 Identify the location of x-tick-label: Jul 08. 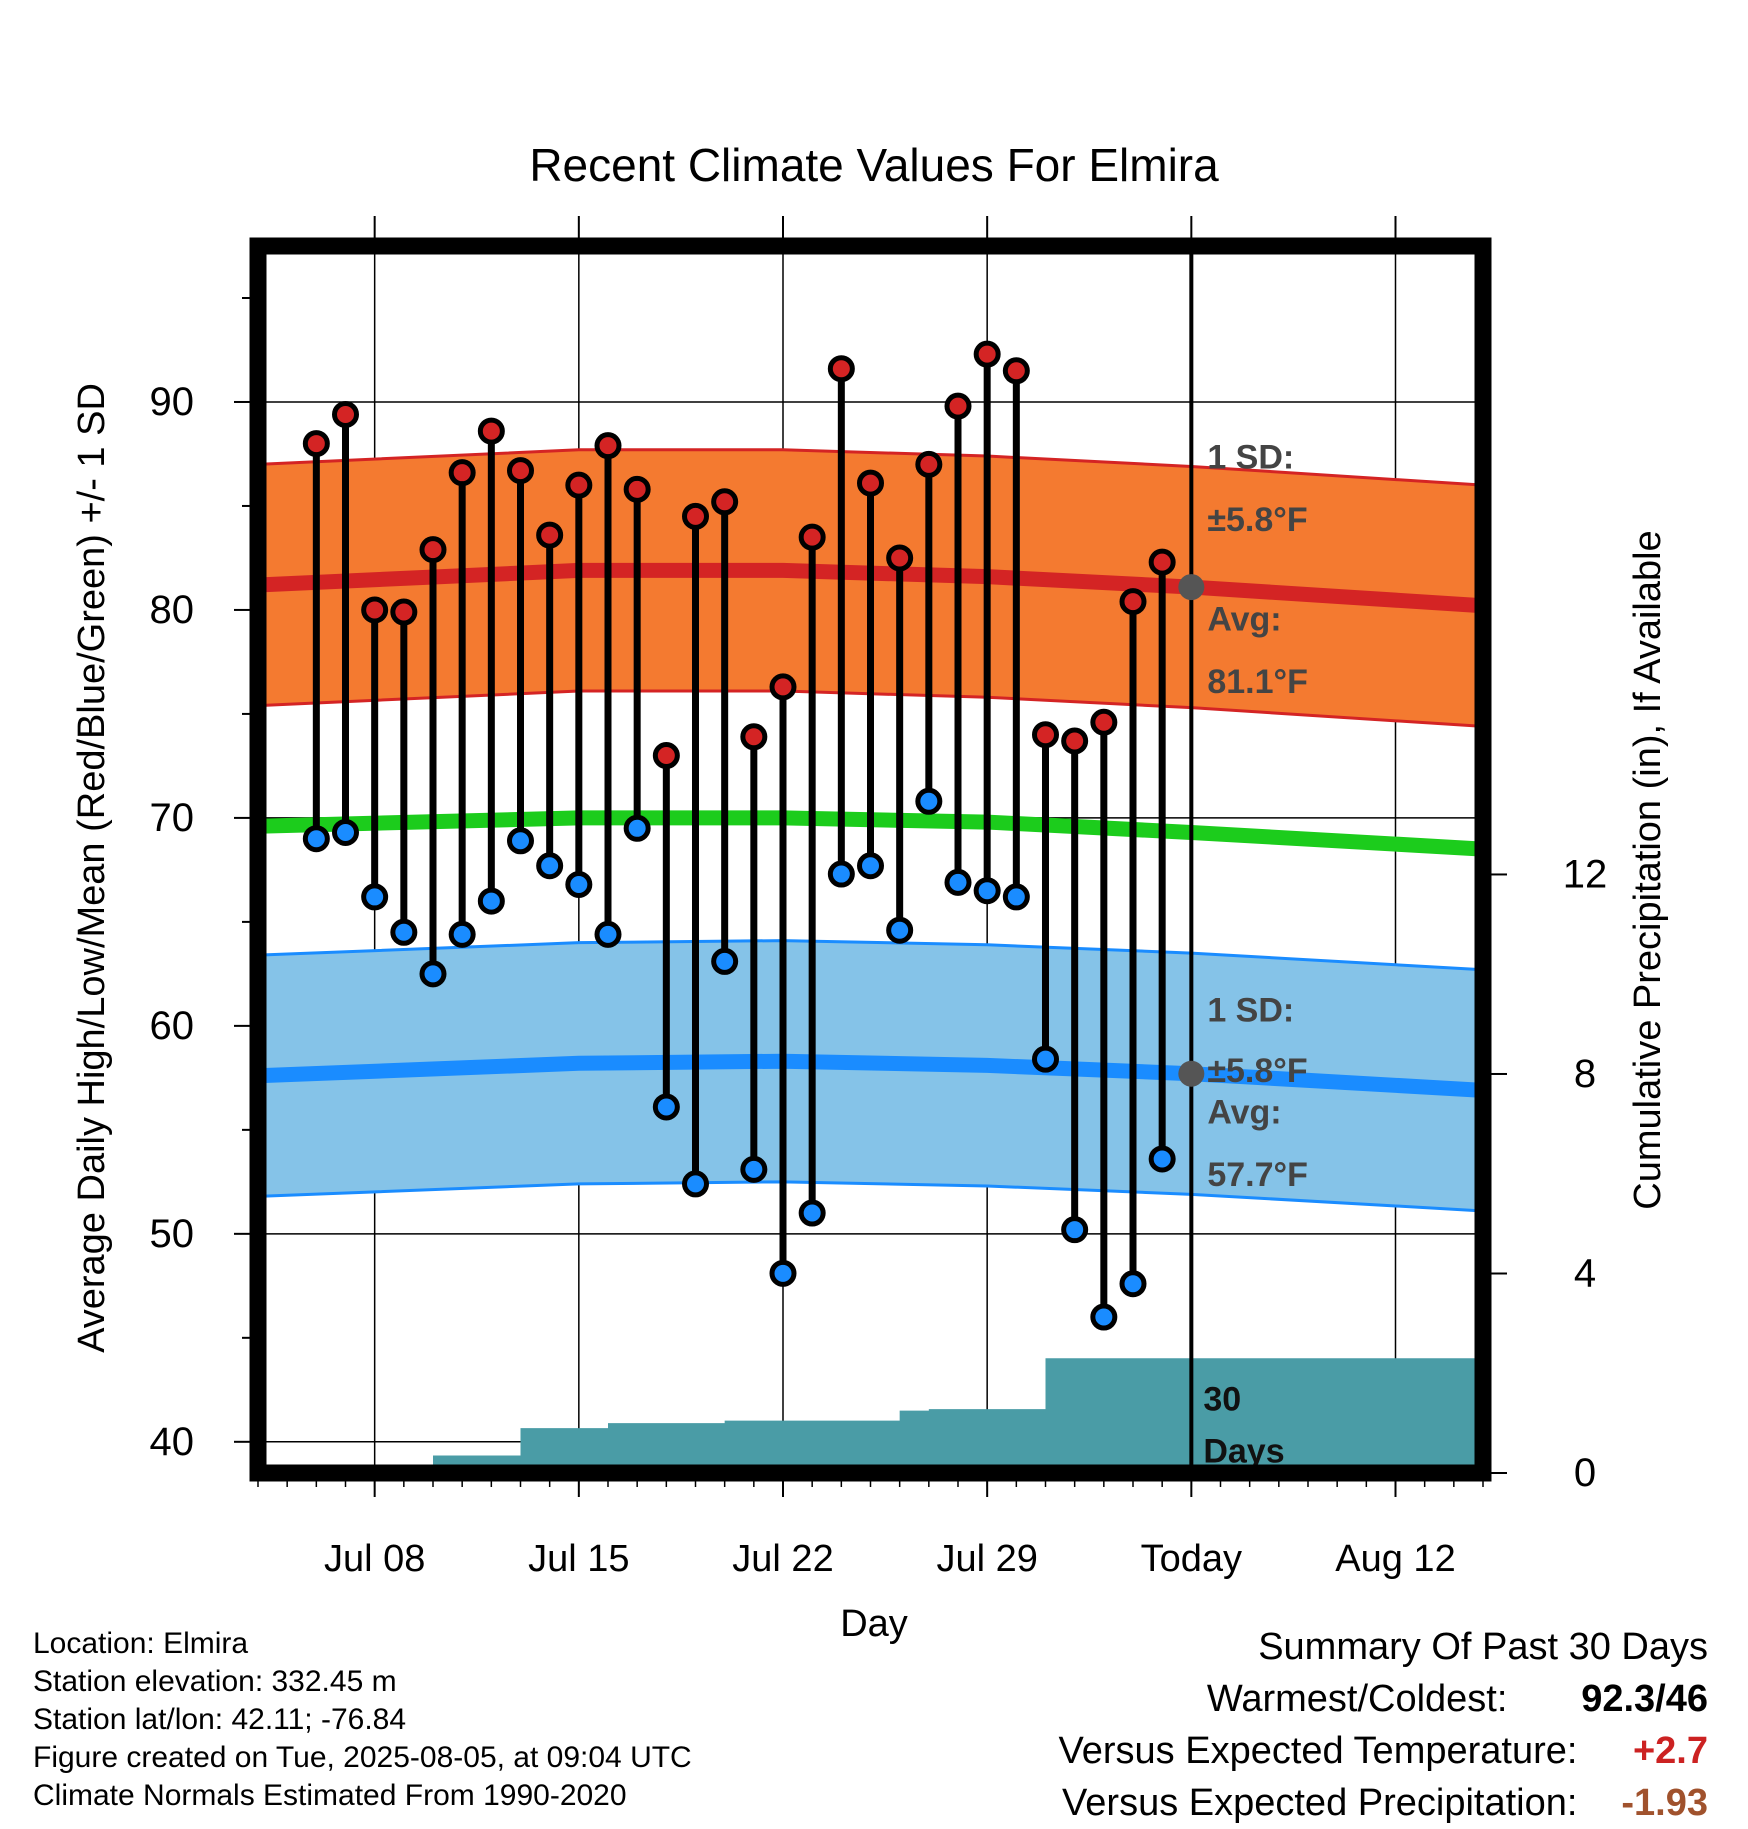
(374, 1559).